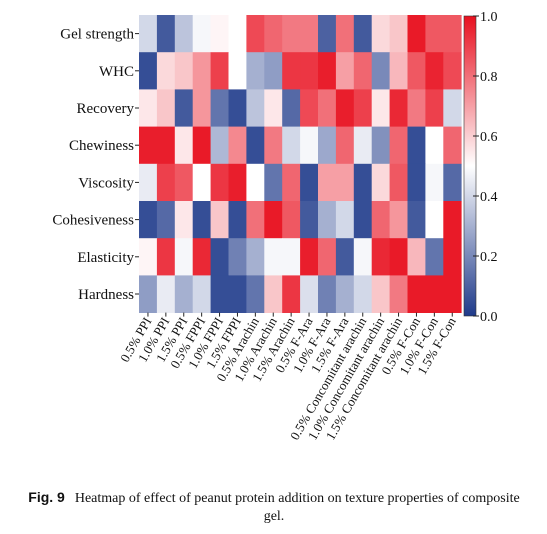 The height and width of the screenshot is (534, 547). I want to click on colorbar: 0.0 0.2 0.4 0.6 0.8 1.0, so click(480, 167).